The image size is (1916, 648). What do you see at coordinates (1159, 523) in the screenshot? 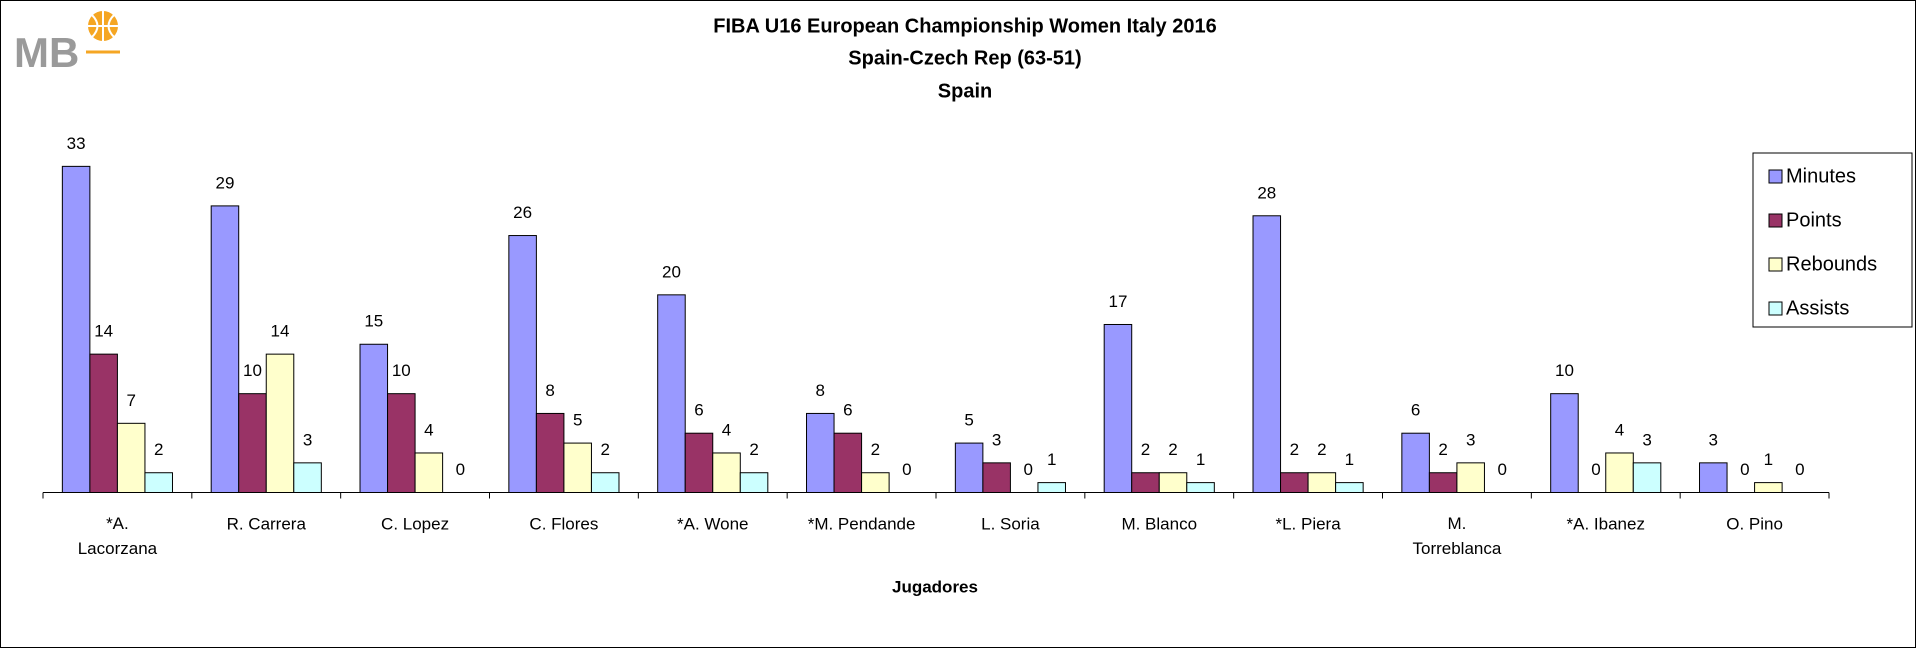
I see `x-tick-label: M. Blanco` at bounding box center [1159, 523].